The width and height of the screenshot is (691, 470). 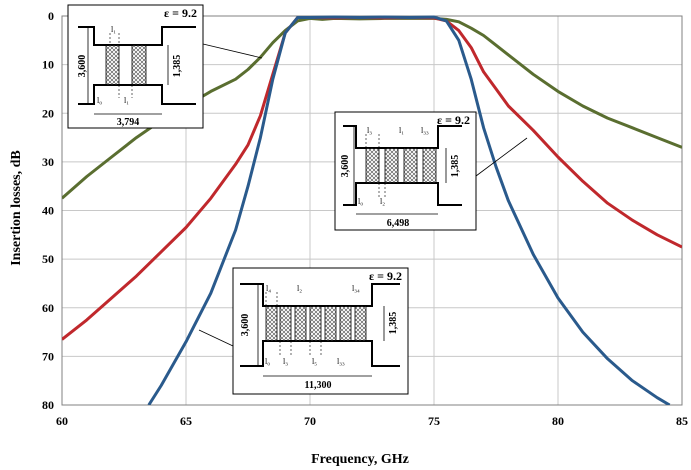 What do you see at coordinates (245, 325) in the screenshot?
I see `inset-3-height: 3,600` at bounding box center [245, 325].